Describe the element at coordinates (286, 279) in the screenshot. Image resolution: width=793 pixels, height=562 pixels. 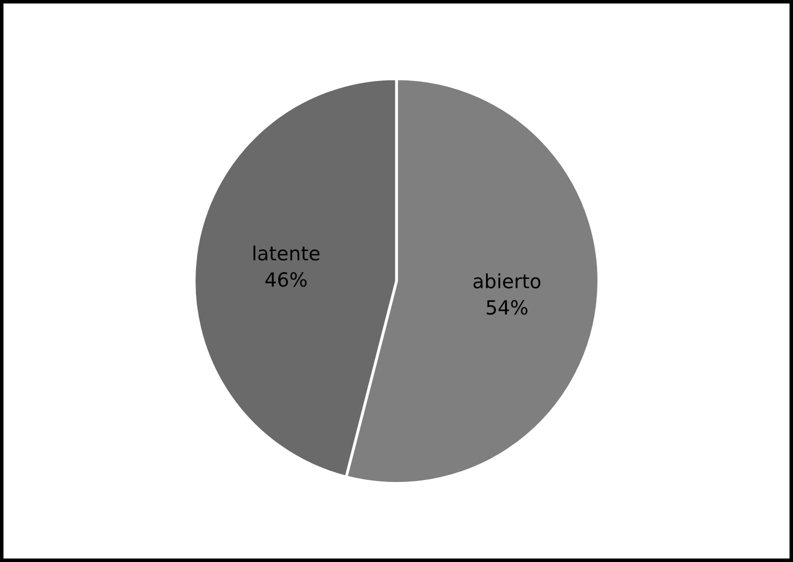
I see `data-label: 46%` at that location.